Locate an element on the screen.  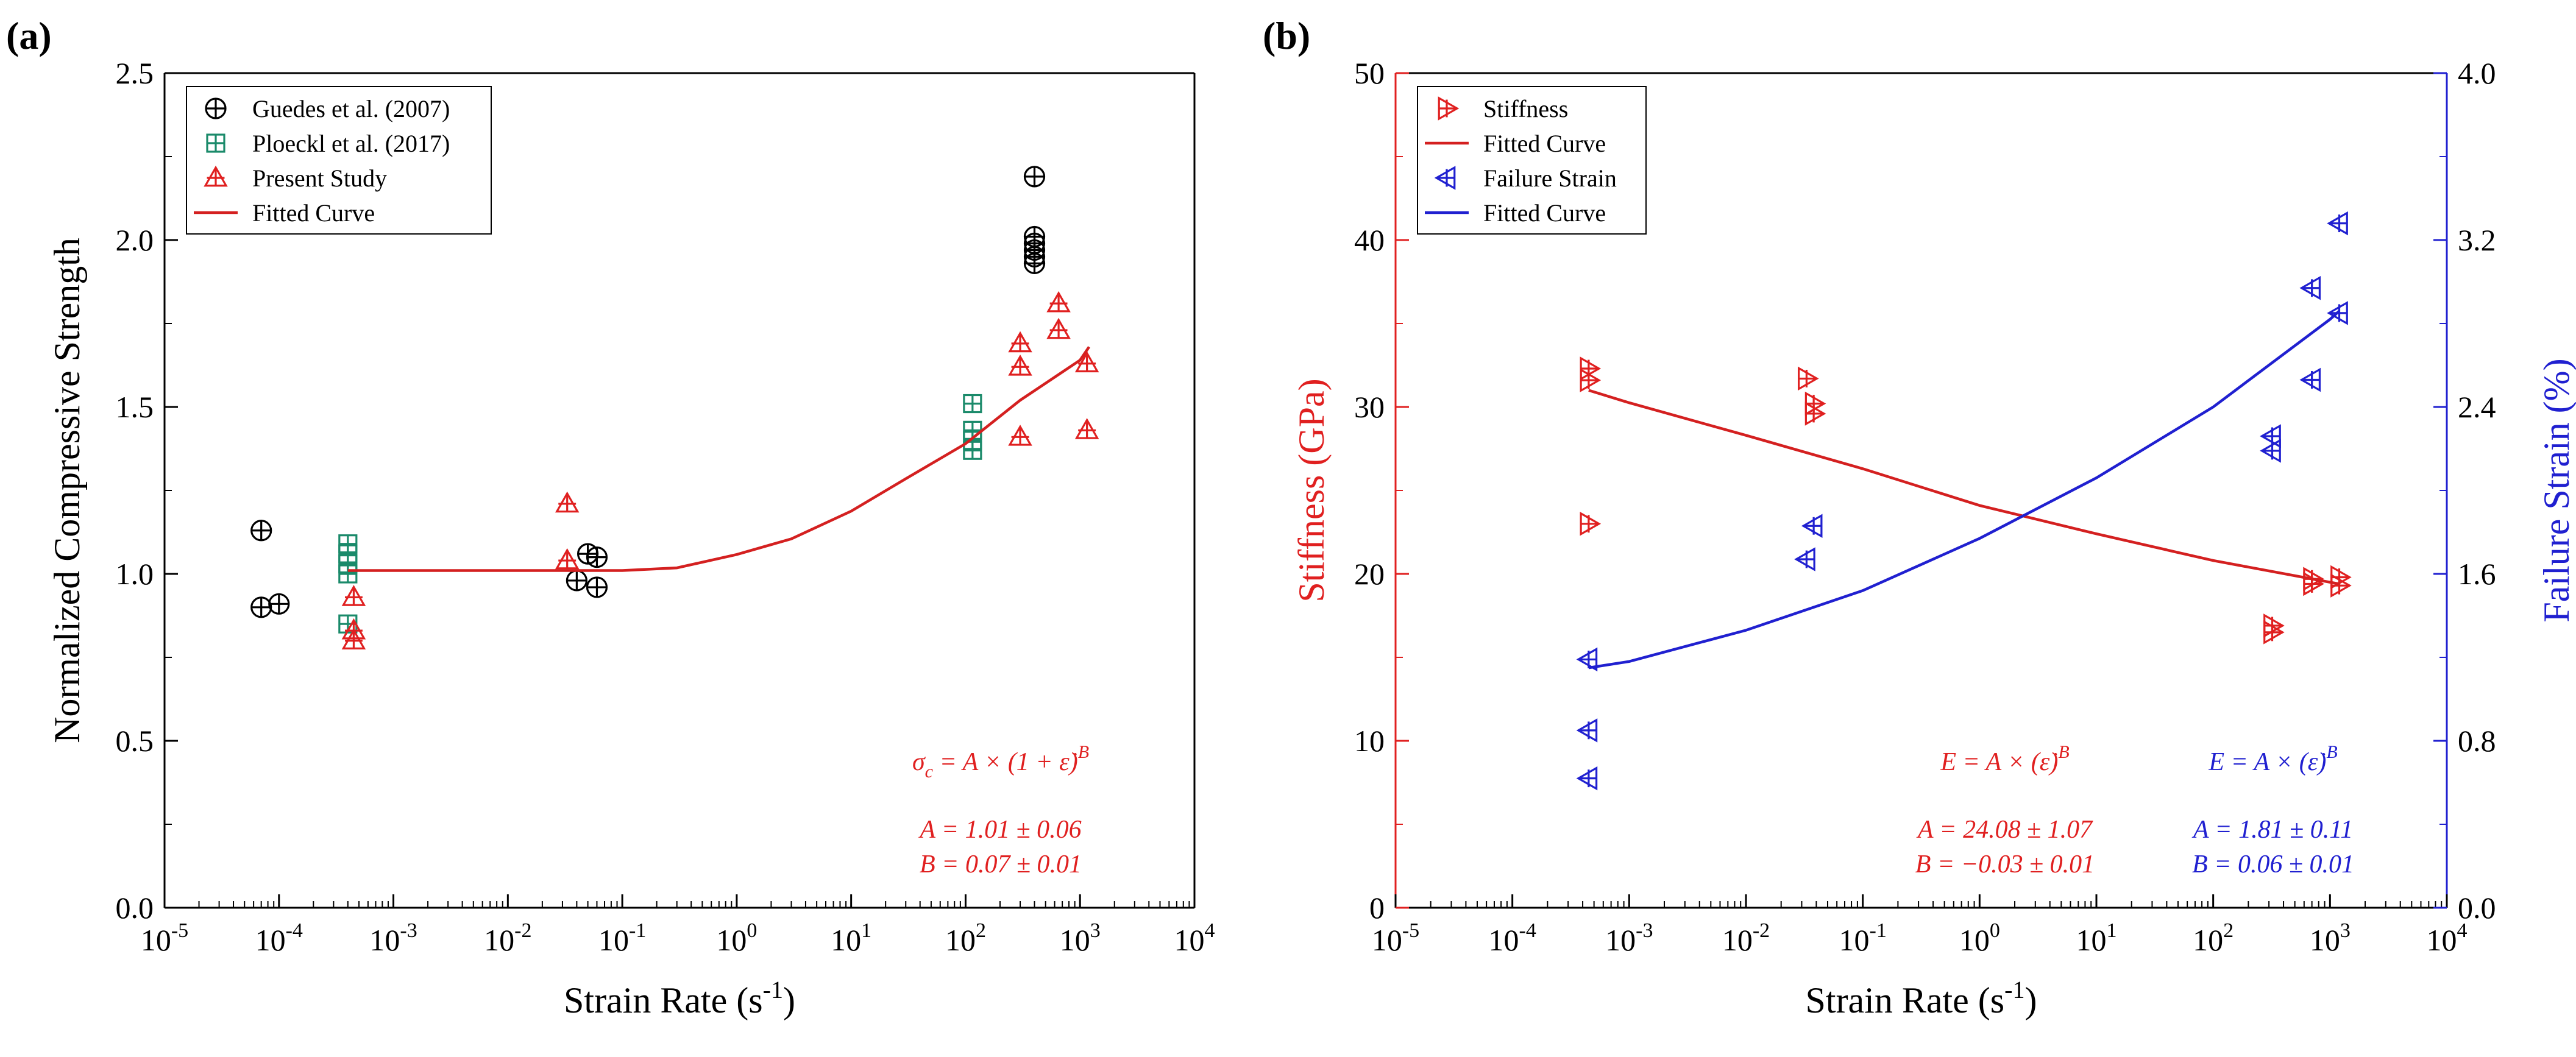
panel-b-label: (b) is located at coordinates (1286, 35).